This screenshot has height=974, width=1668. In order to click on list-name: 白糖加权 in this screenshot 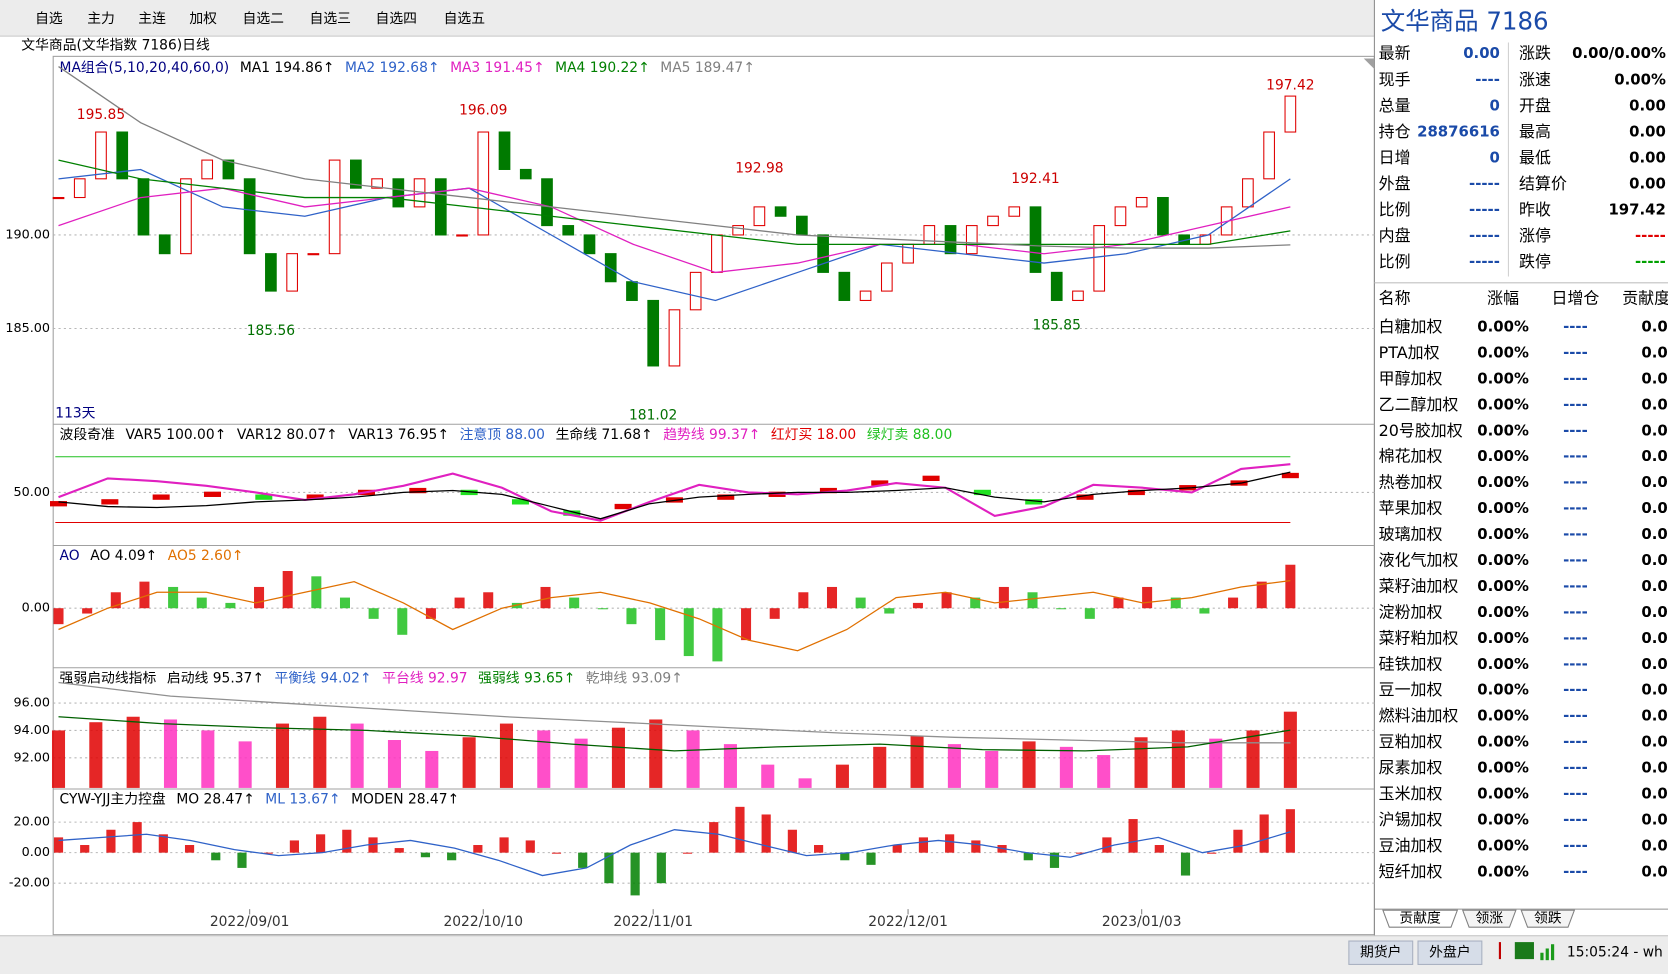, I will do `click(1411, 326)`.